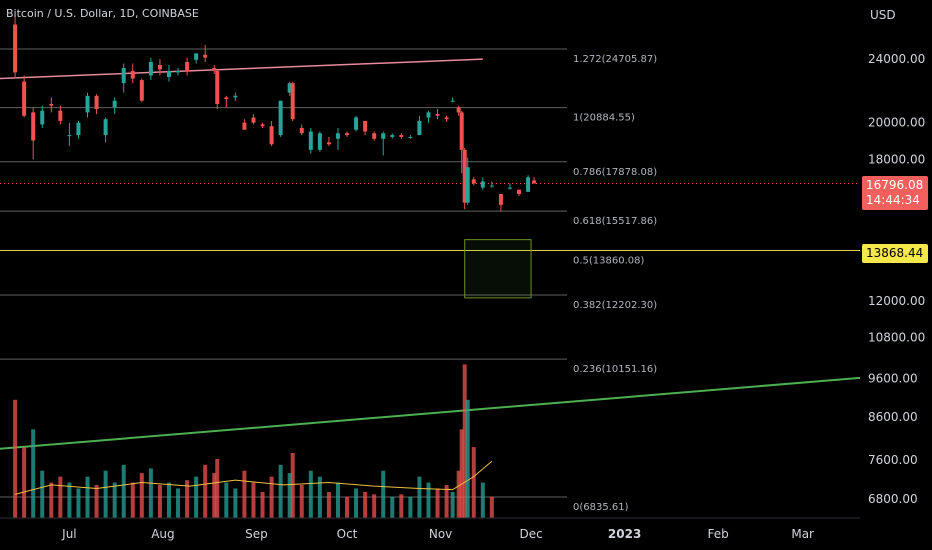 Image resolution: width=932 pixels, height=550 pixels. I want to click on fib-level-label: 0.5(13860.08), so click(609, 261).